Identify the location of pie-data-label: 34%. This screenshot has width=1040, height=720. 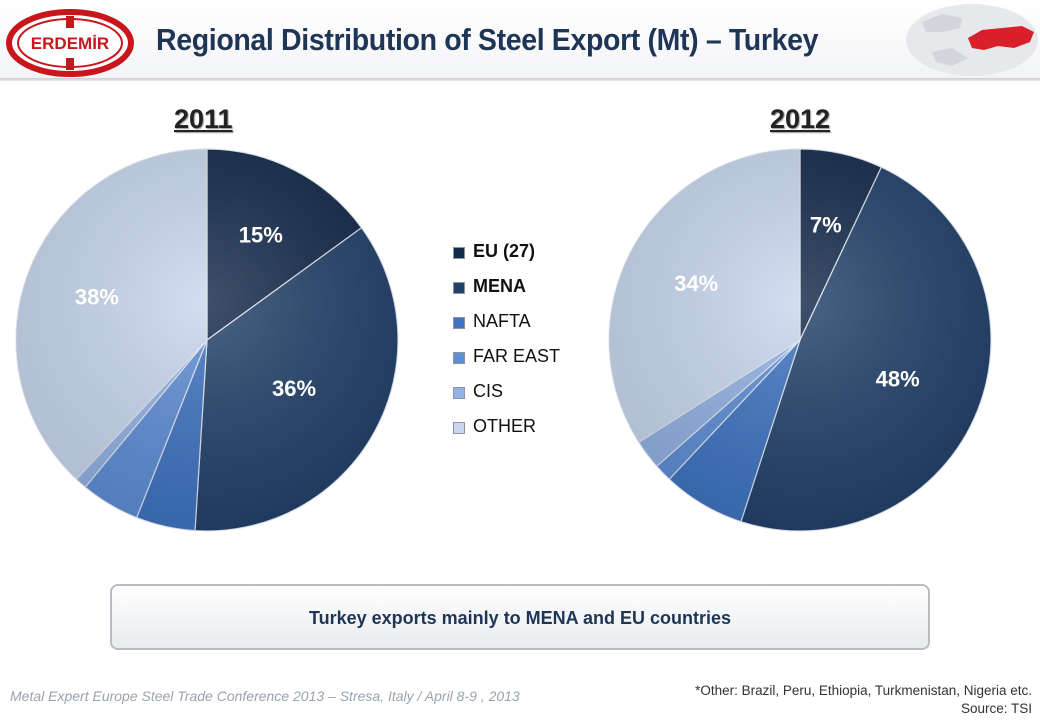
(696, 283).